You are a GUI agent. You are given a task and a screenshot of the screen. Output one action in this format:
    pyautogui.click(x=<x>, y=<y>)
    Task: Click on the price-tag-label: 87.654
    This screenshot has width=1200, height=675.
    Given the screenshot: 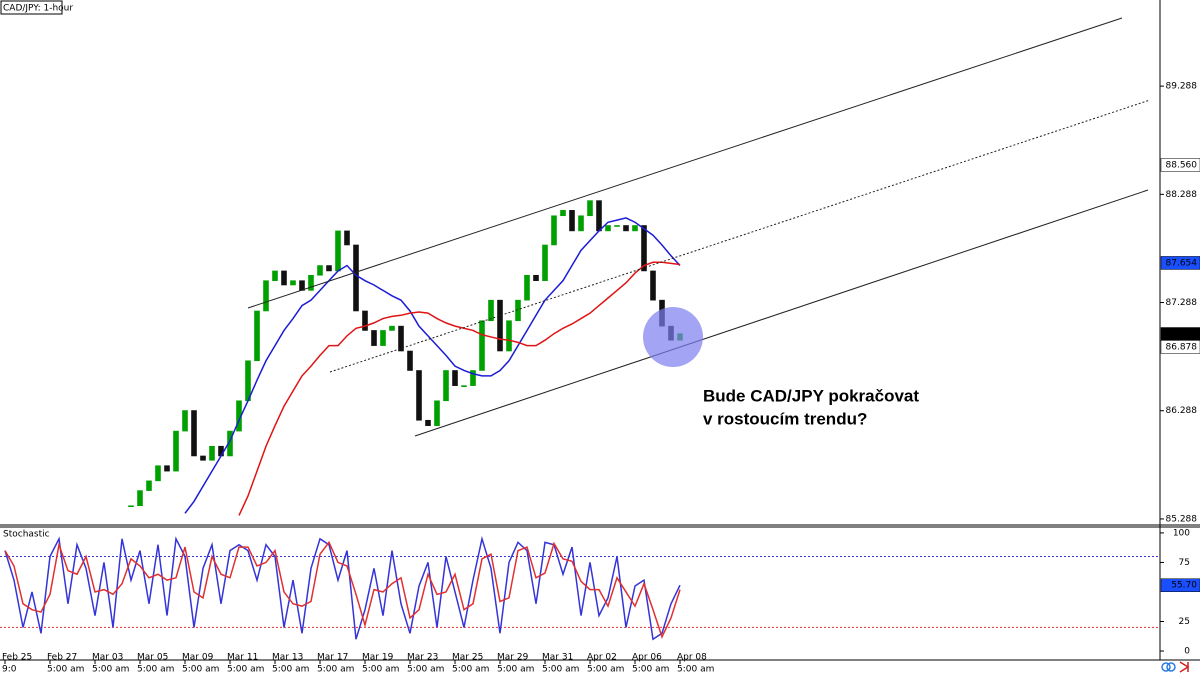 What is the action you would take?
    pyautogui.click(x=1182, y=263)
    